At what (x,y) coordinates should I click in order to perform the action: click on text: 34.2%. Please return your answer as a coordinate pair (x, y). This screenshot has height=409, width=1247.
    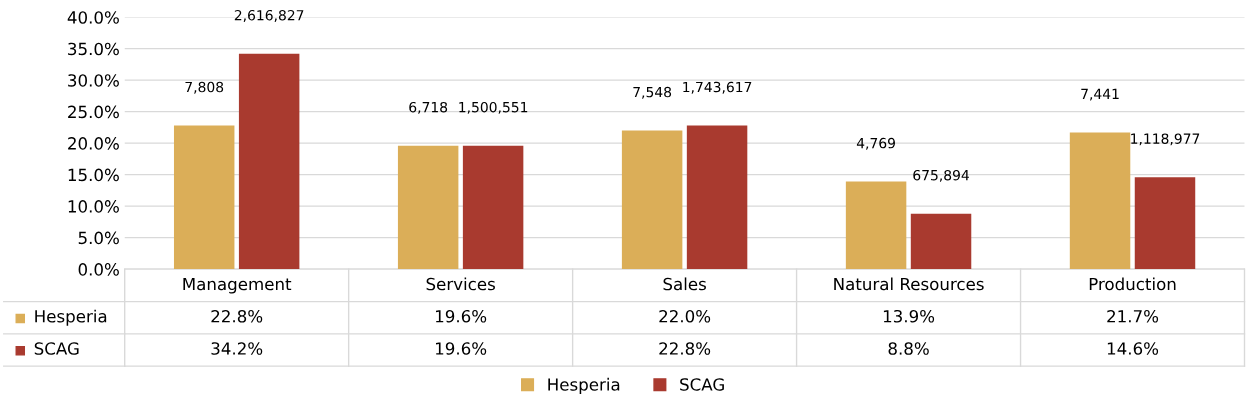
    Looking at the image, I should click on (237, 348).